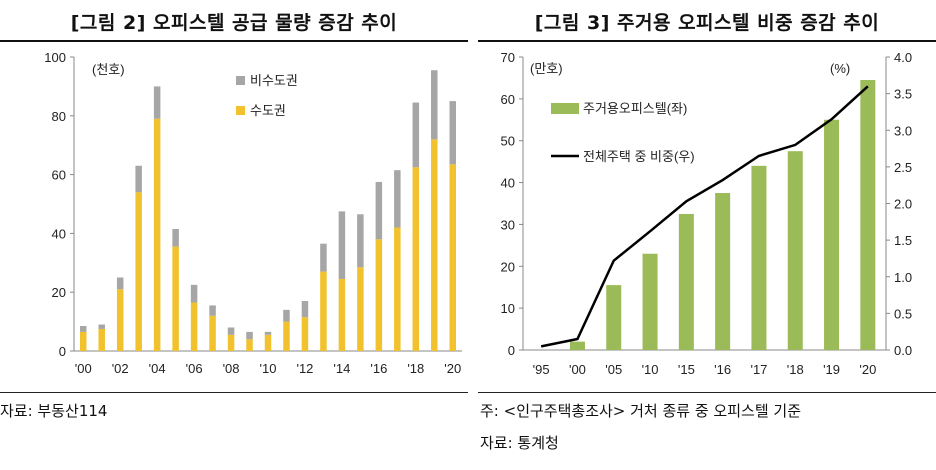 This screenshot has width=936, height=470. What do you see at coordinates (831, 369) in the screenshot?
I see `x-tick-label: '19` at bounding box center [831, 369].